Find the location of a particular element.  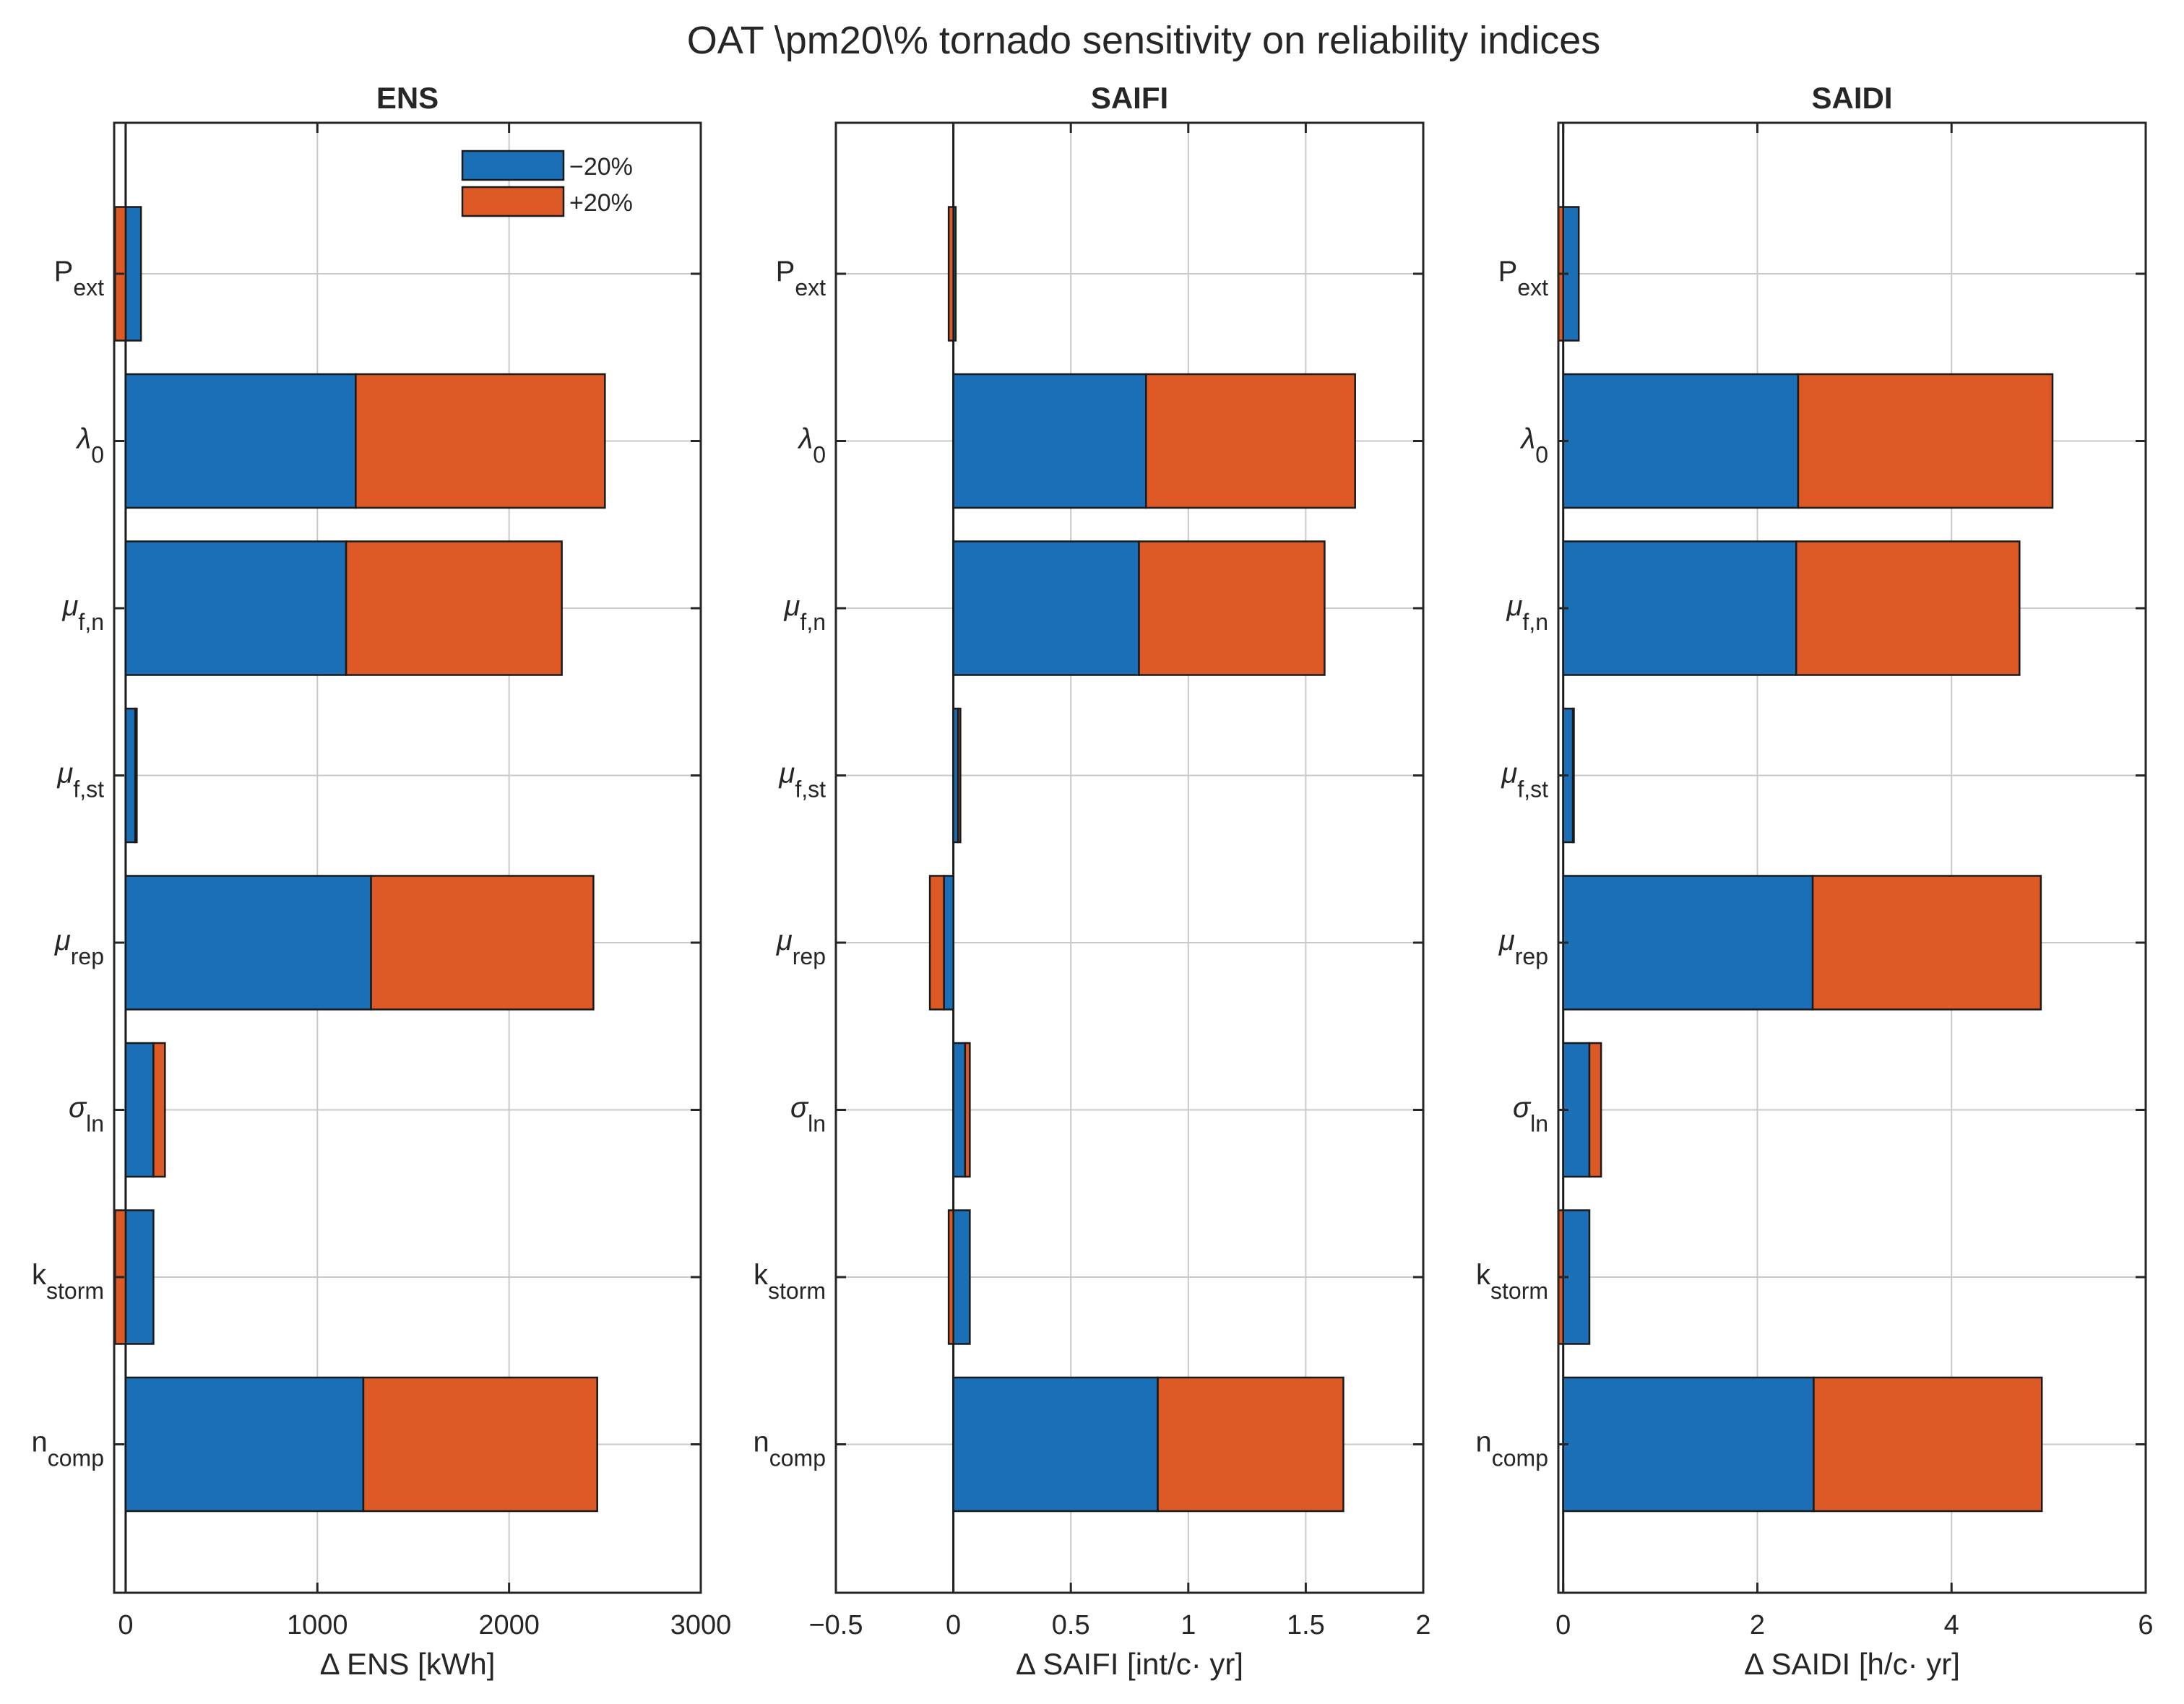

x-axis-label: Δ SAIDI [h/c· yr] is located at coordinates (1852, 1664).